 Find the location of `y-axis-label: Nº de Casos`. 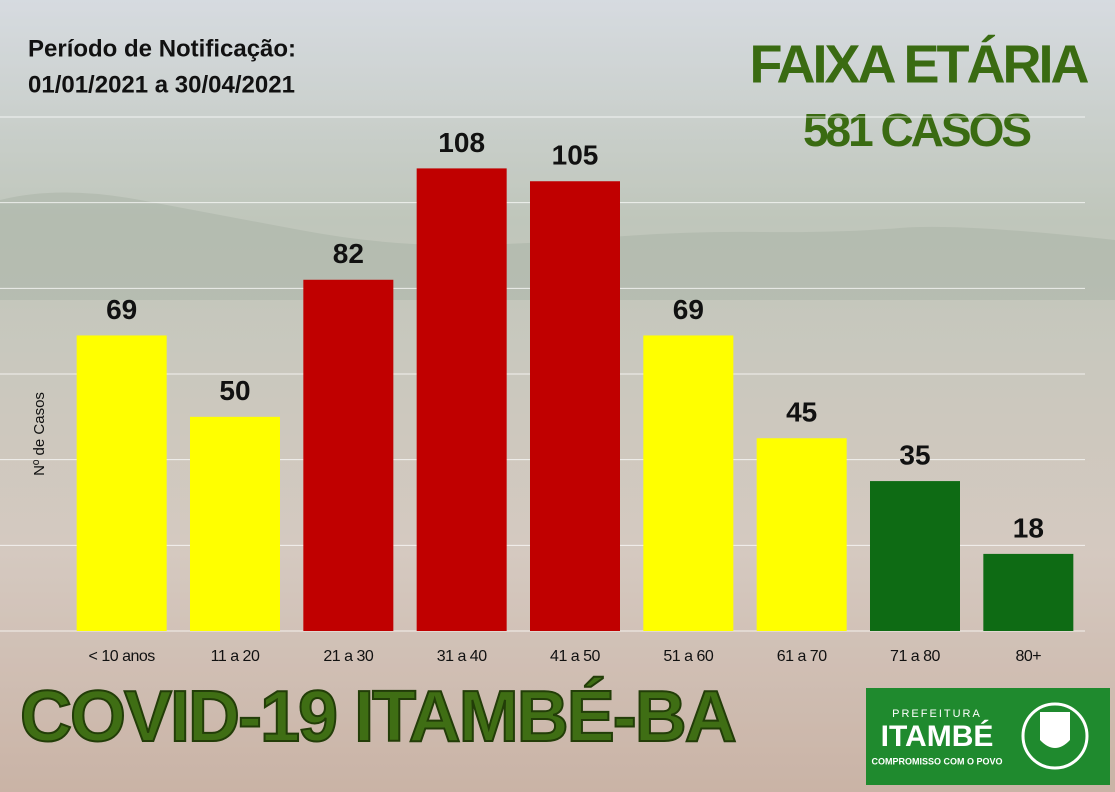

y-axis-label: Nº de Casos is located at coordinates (39, 434).